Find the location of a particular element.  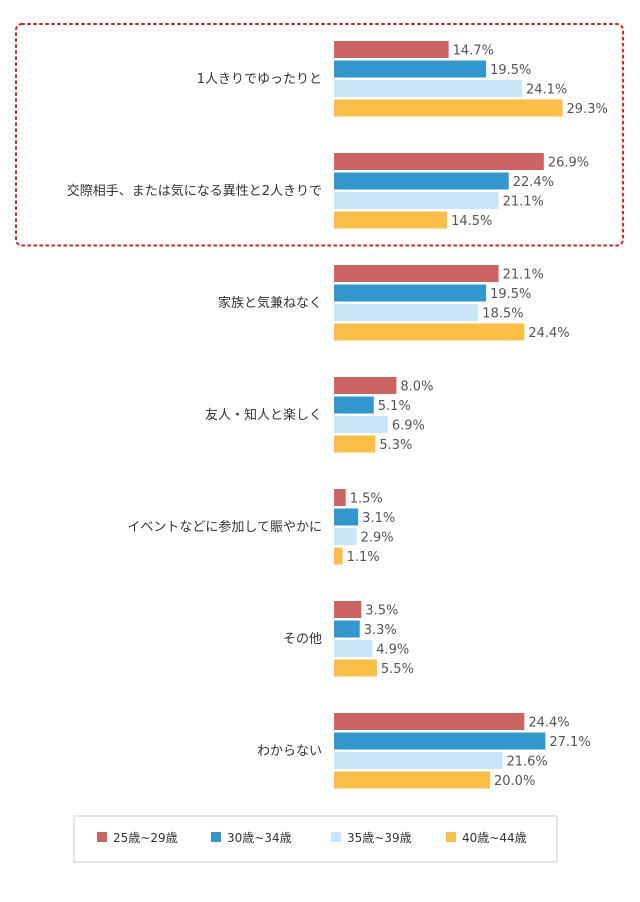

data-label: 27.1% is located at coordinates (569, 742).